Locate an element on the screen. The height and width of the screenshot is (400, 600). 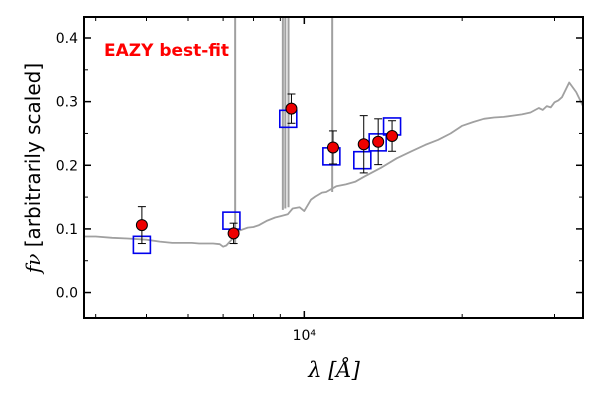
y-tick-label: 0.0 is located at coordinates (67, 294).